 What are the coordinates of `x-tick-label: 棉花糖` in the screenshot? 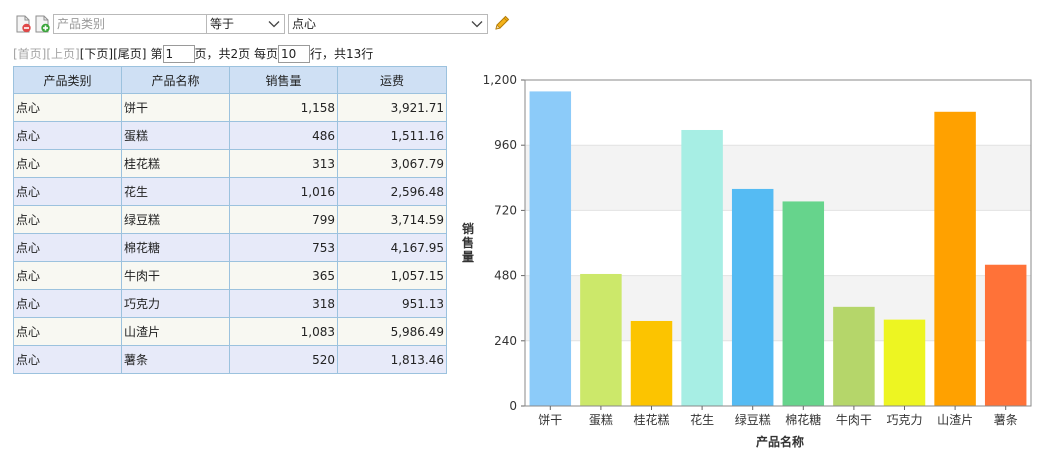 It's located at (803, 419).